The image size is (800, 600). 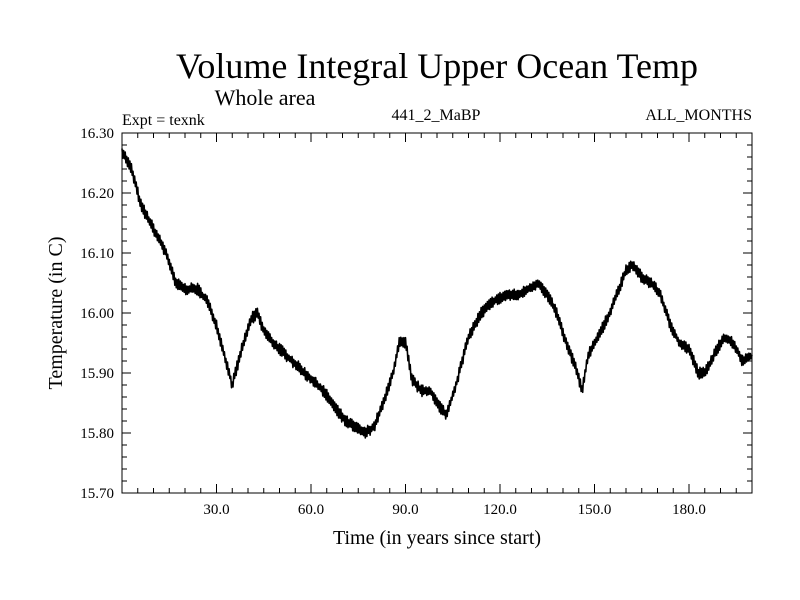 I want to click on chart-title: Volume Integral Upper Ocean Temp, so click(x=437, y=66).